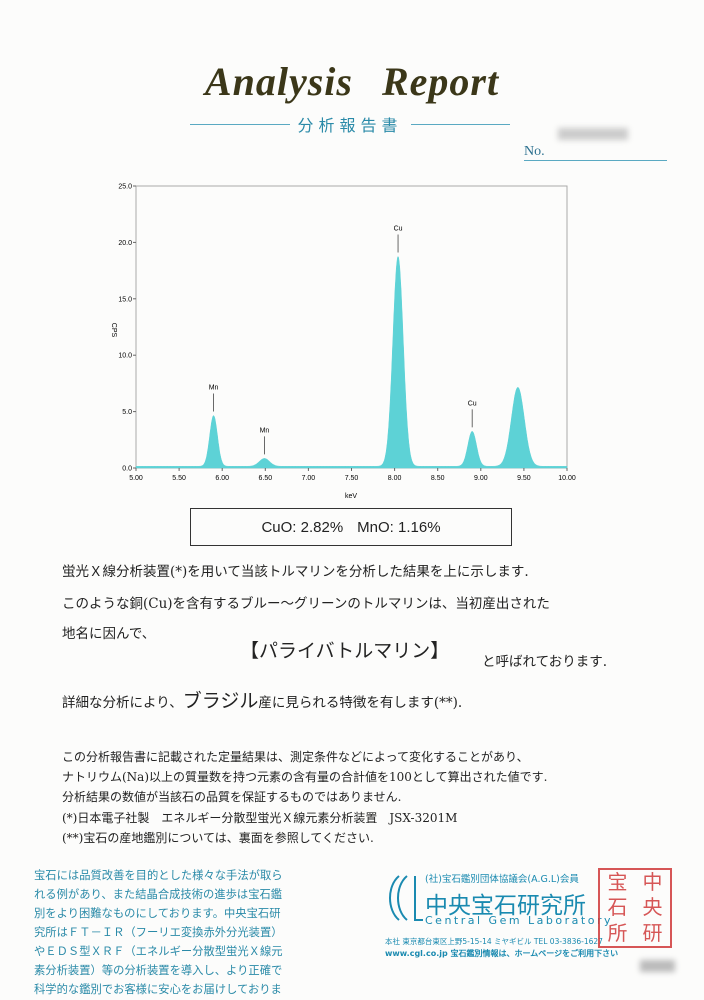 This screenshot has width=704, height=1000. Describe the element at coordinates (351, 362) in the screenshot. I see `spectrum-area` at that location.